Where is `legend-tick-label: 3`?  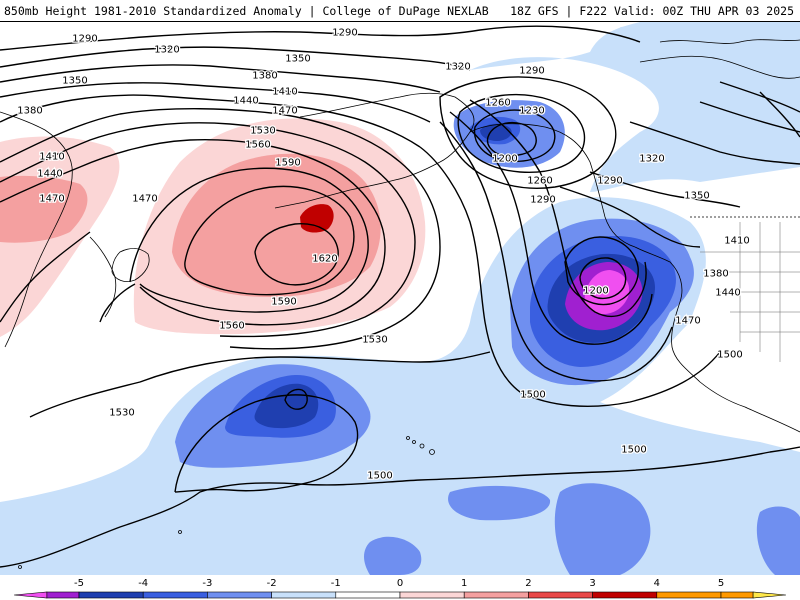 legend-tick-label: 3 is located at coordinates (592, 583).